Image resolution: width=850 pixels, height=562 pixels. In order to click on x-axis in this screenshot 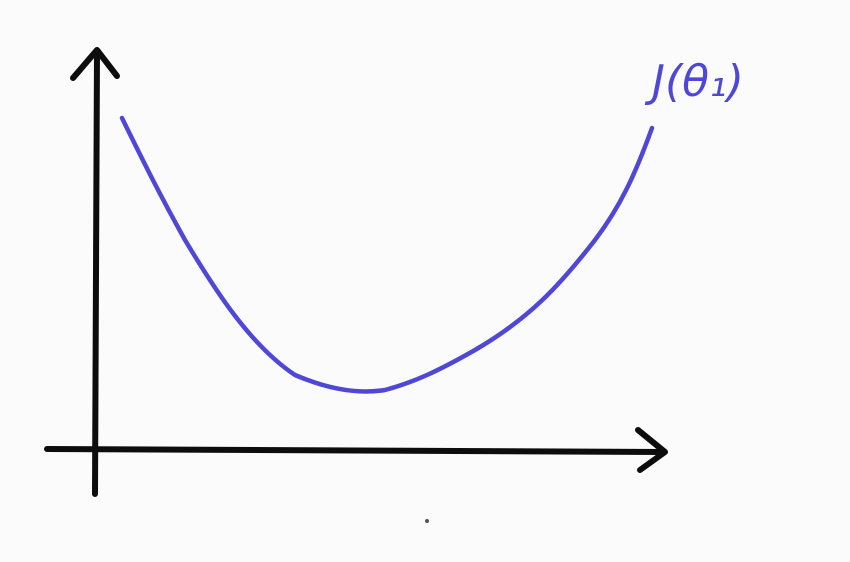, I will do `click(356, 450)`.